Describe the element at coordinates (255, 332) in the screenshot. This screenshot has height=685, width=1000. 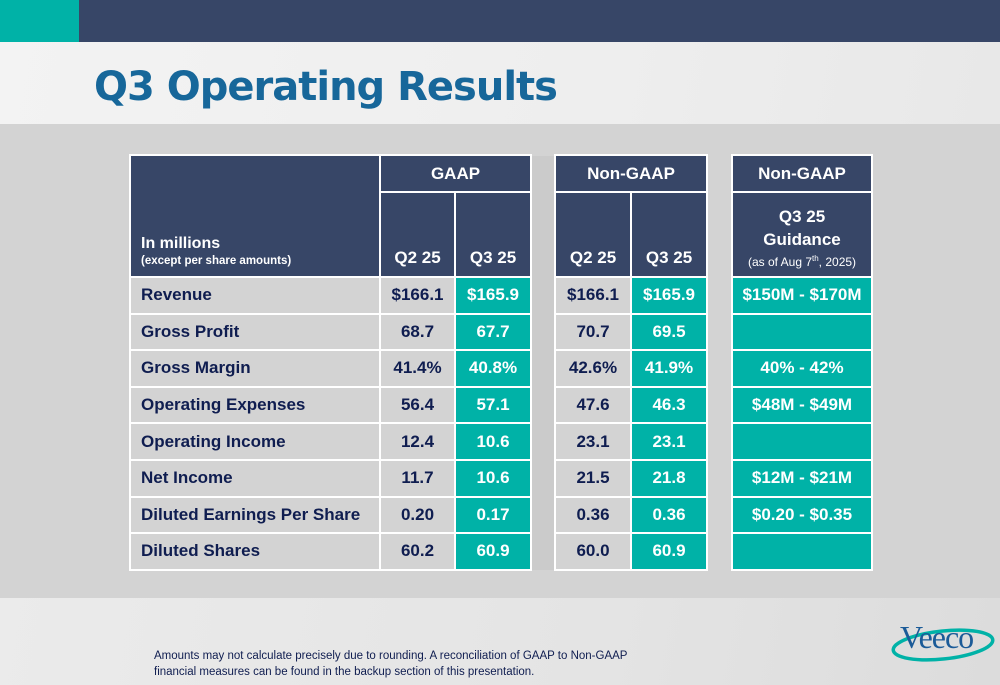
I see `row-label: Gross Profit` at that location.